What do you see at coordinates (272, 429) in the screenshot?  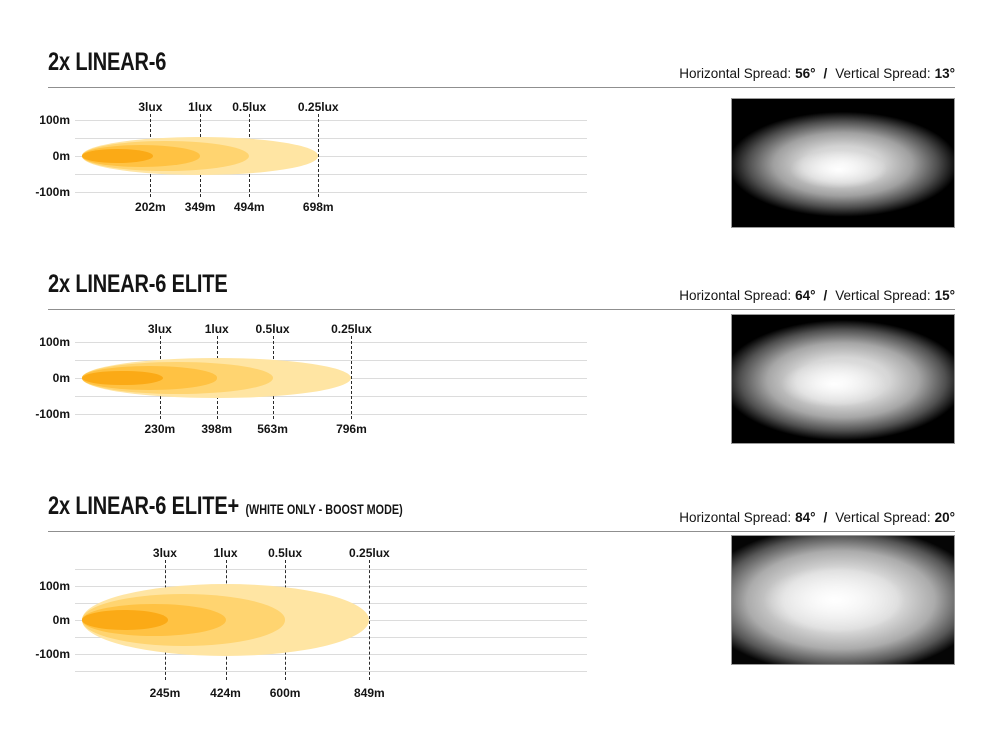 I see `distance-label: 563m` at bounding box center [272, 429].